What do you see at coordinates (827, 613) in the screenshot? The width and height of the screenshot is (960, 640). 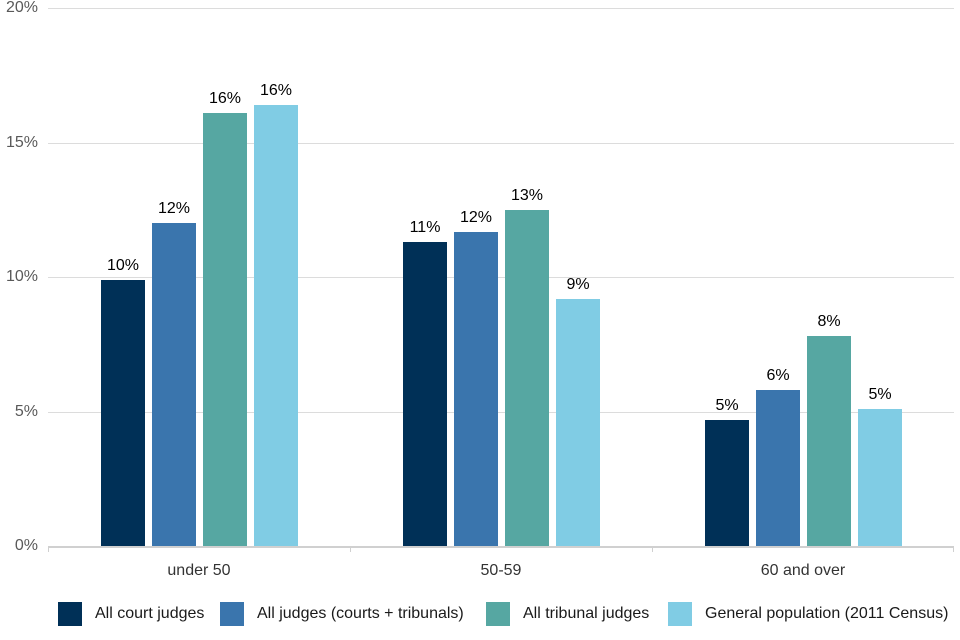 I see `legend-label: General population (2011 Census)` at bounding box center [827, 613].